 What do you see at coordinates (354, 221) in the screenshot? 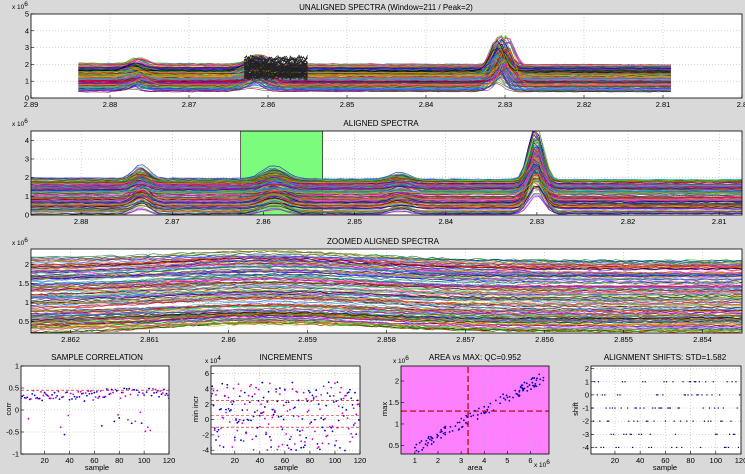
I see `aligned-x-tick-label: 2.85` at bounding box center [354, 221].